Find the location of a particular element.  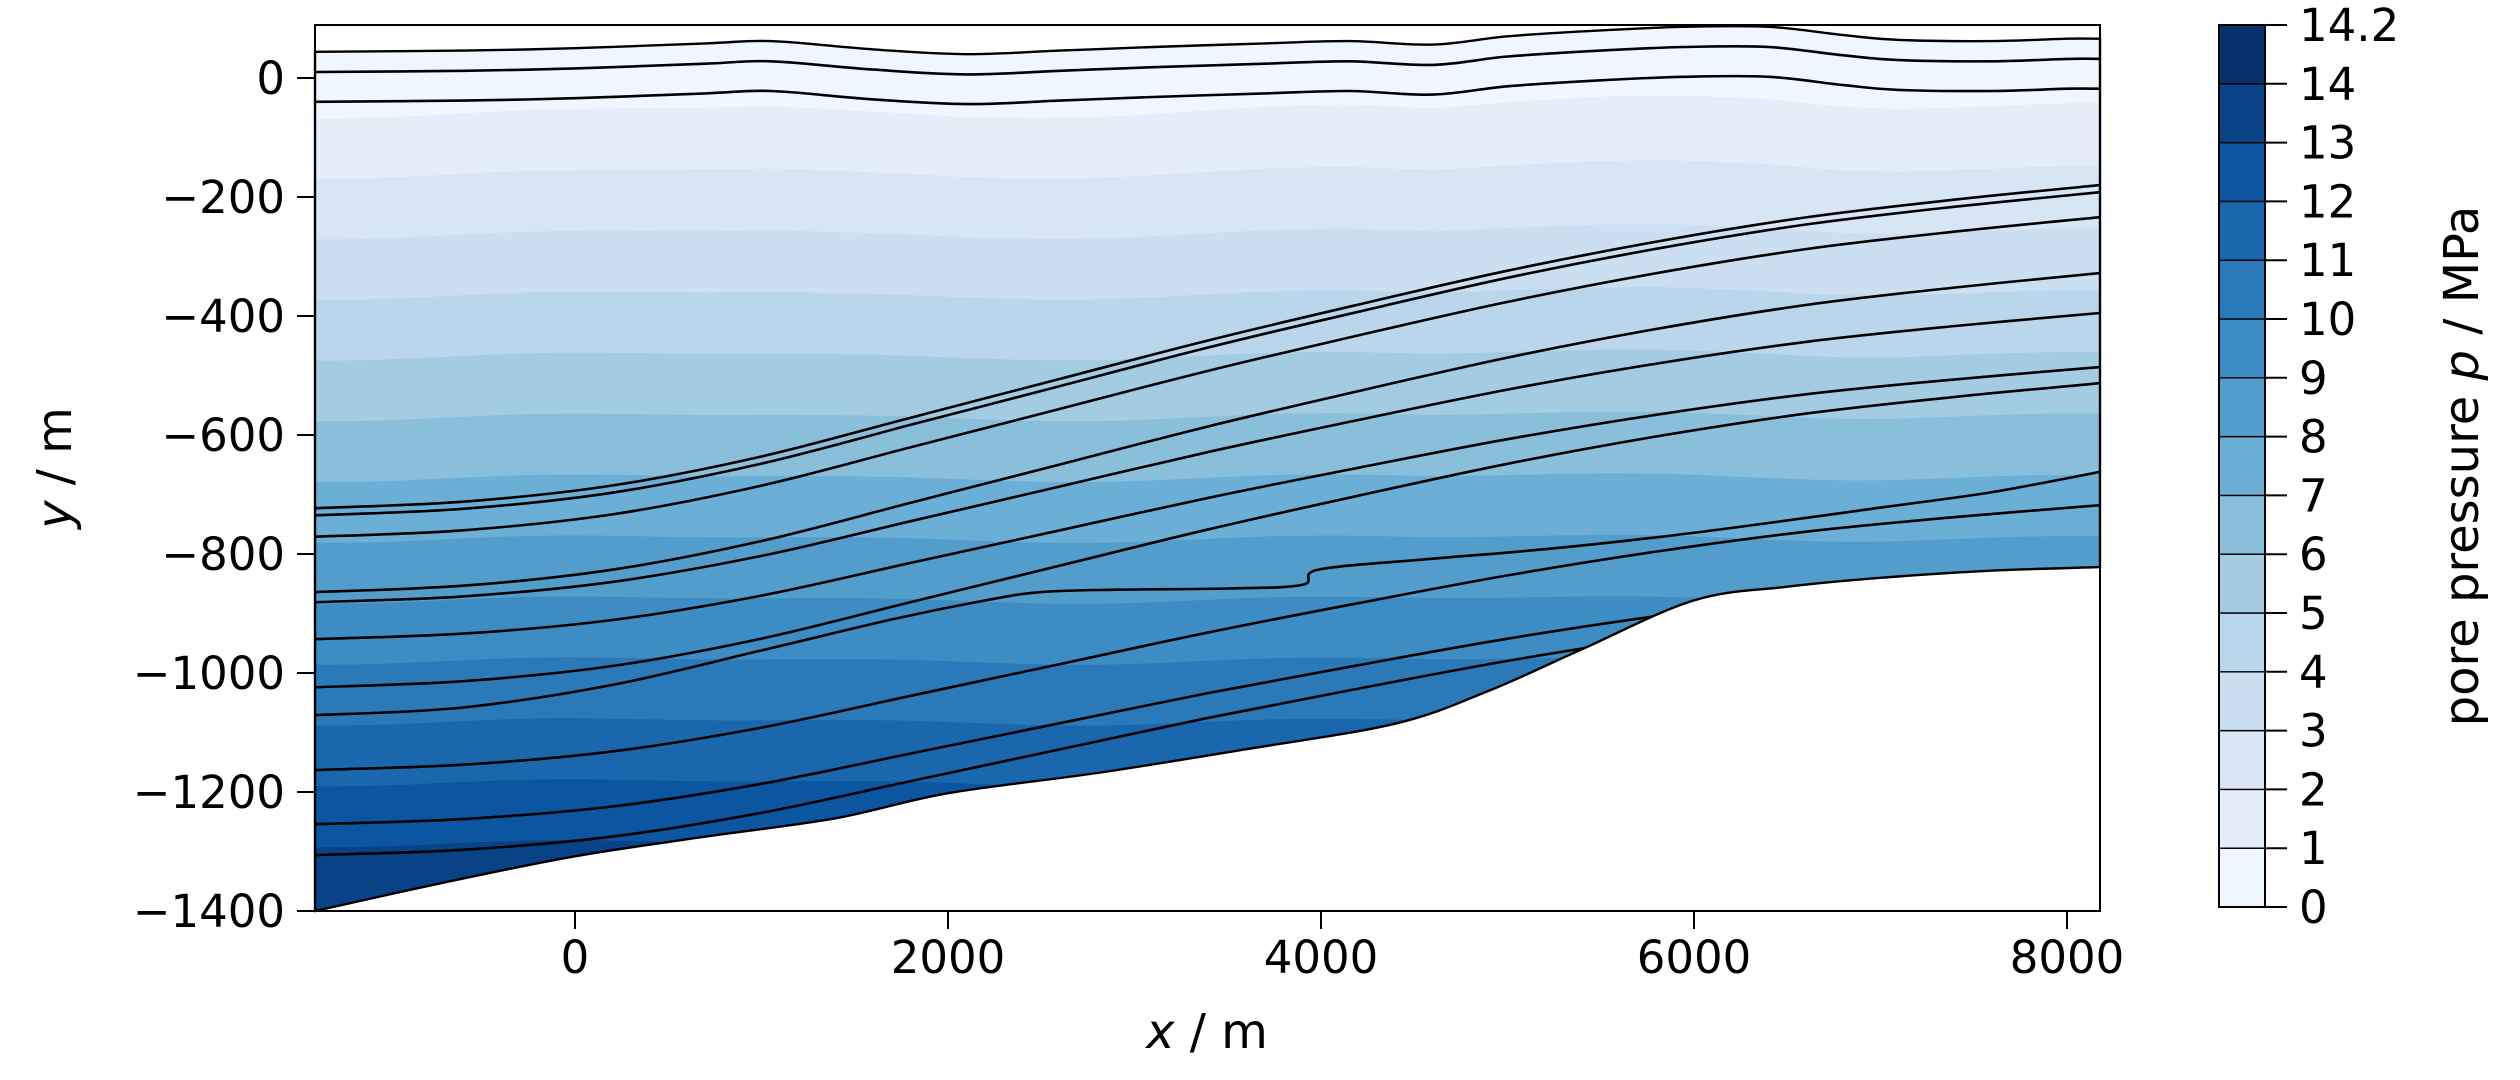

colorbar-label-variable: p is located at coordinates (2462, 365).